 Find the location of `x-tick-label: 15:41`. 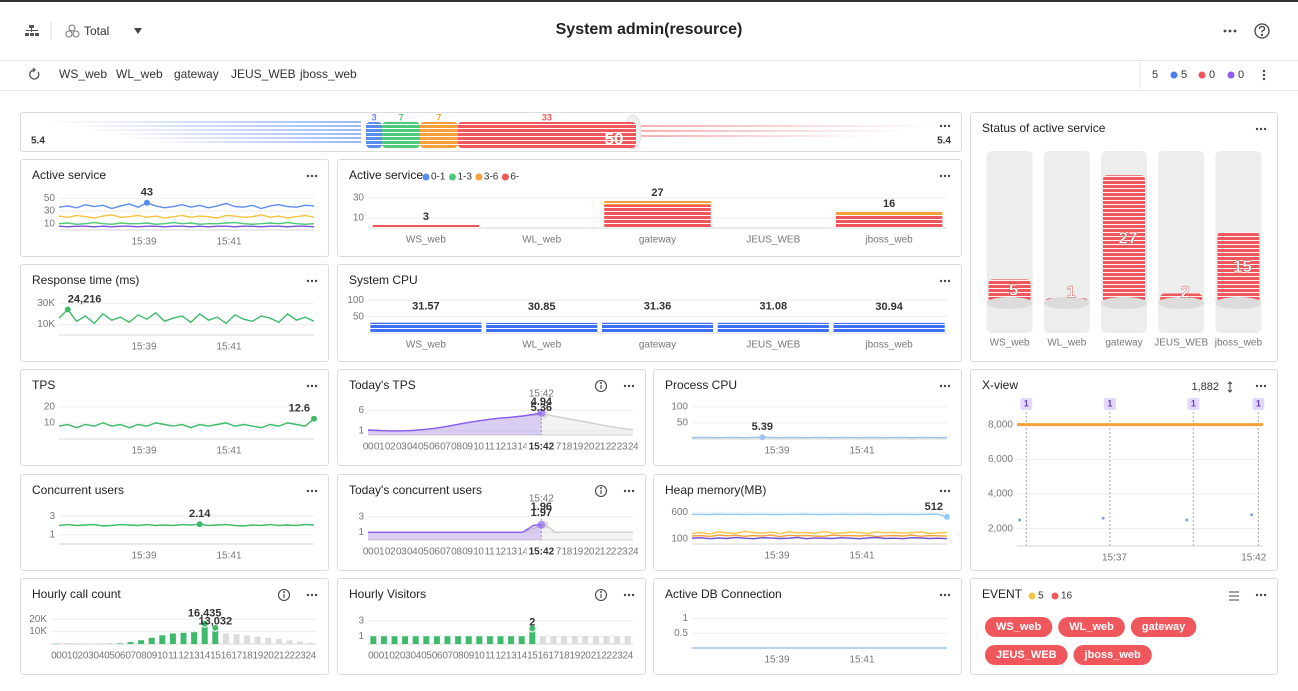

x-tick-label: 15:41 is located at coordinates (228, 347).